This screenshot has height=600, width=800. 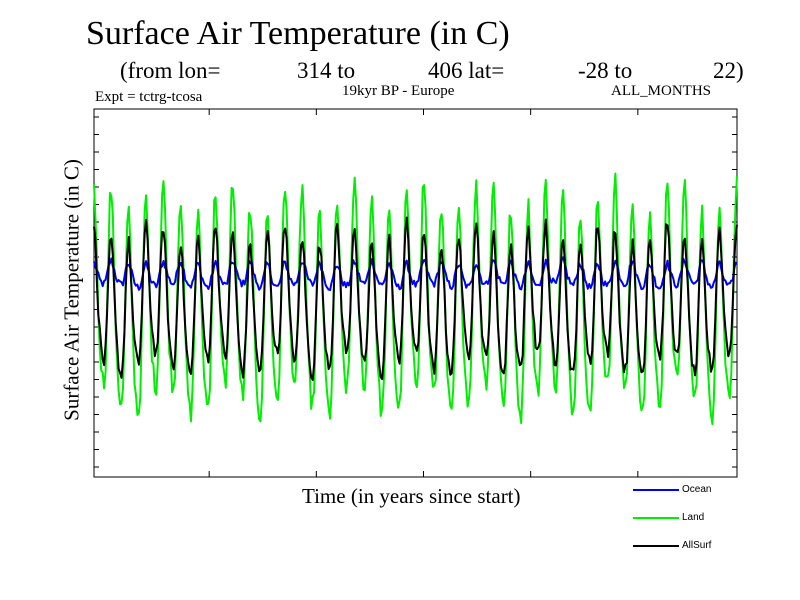 What do you see at coordinates (415, 274) in the screenshot?
I see `series-line-ocean` at bounding box center [415, 274].